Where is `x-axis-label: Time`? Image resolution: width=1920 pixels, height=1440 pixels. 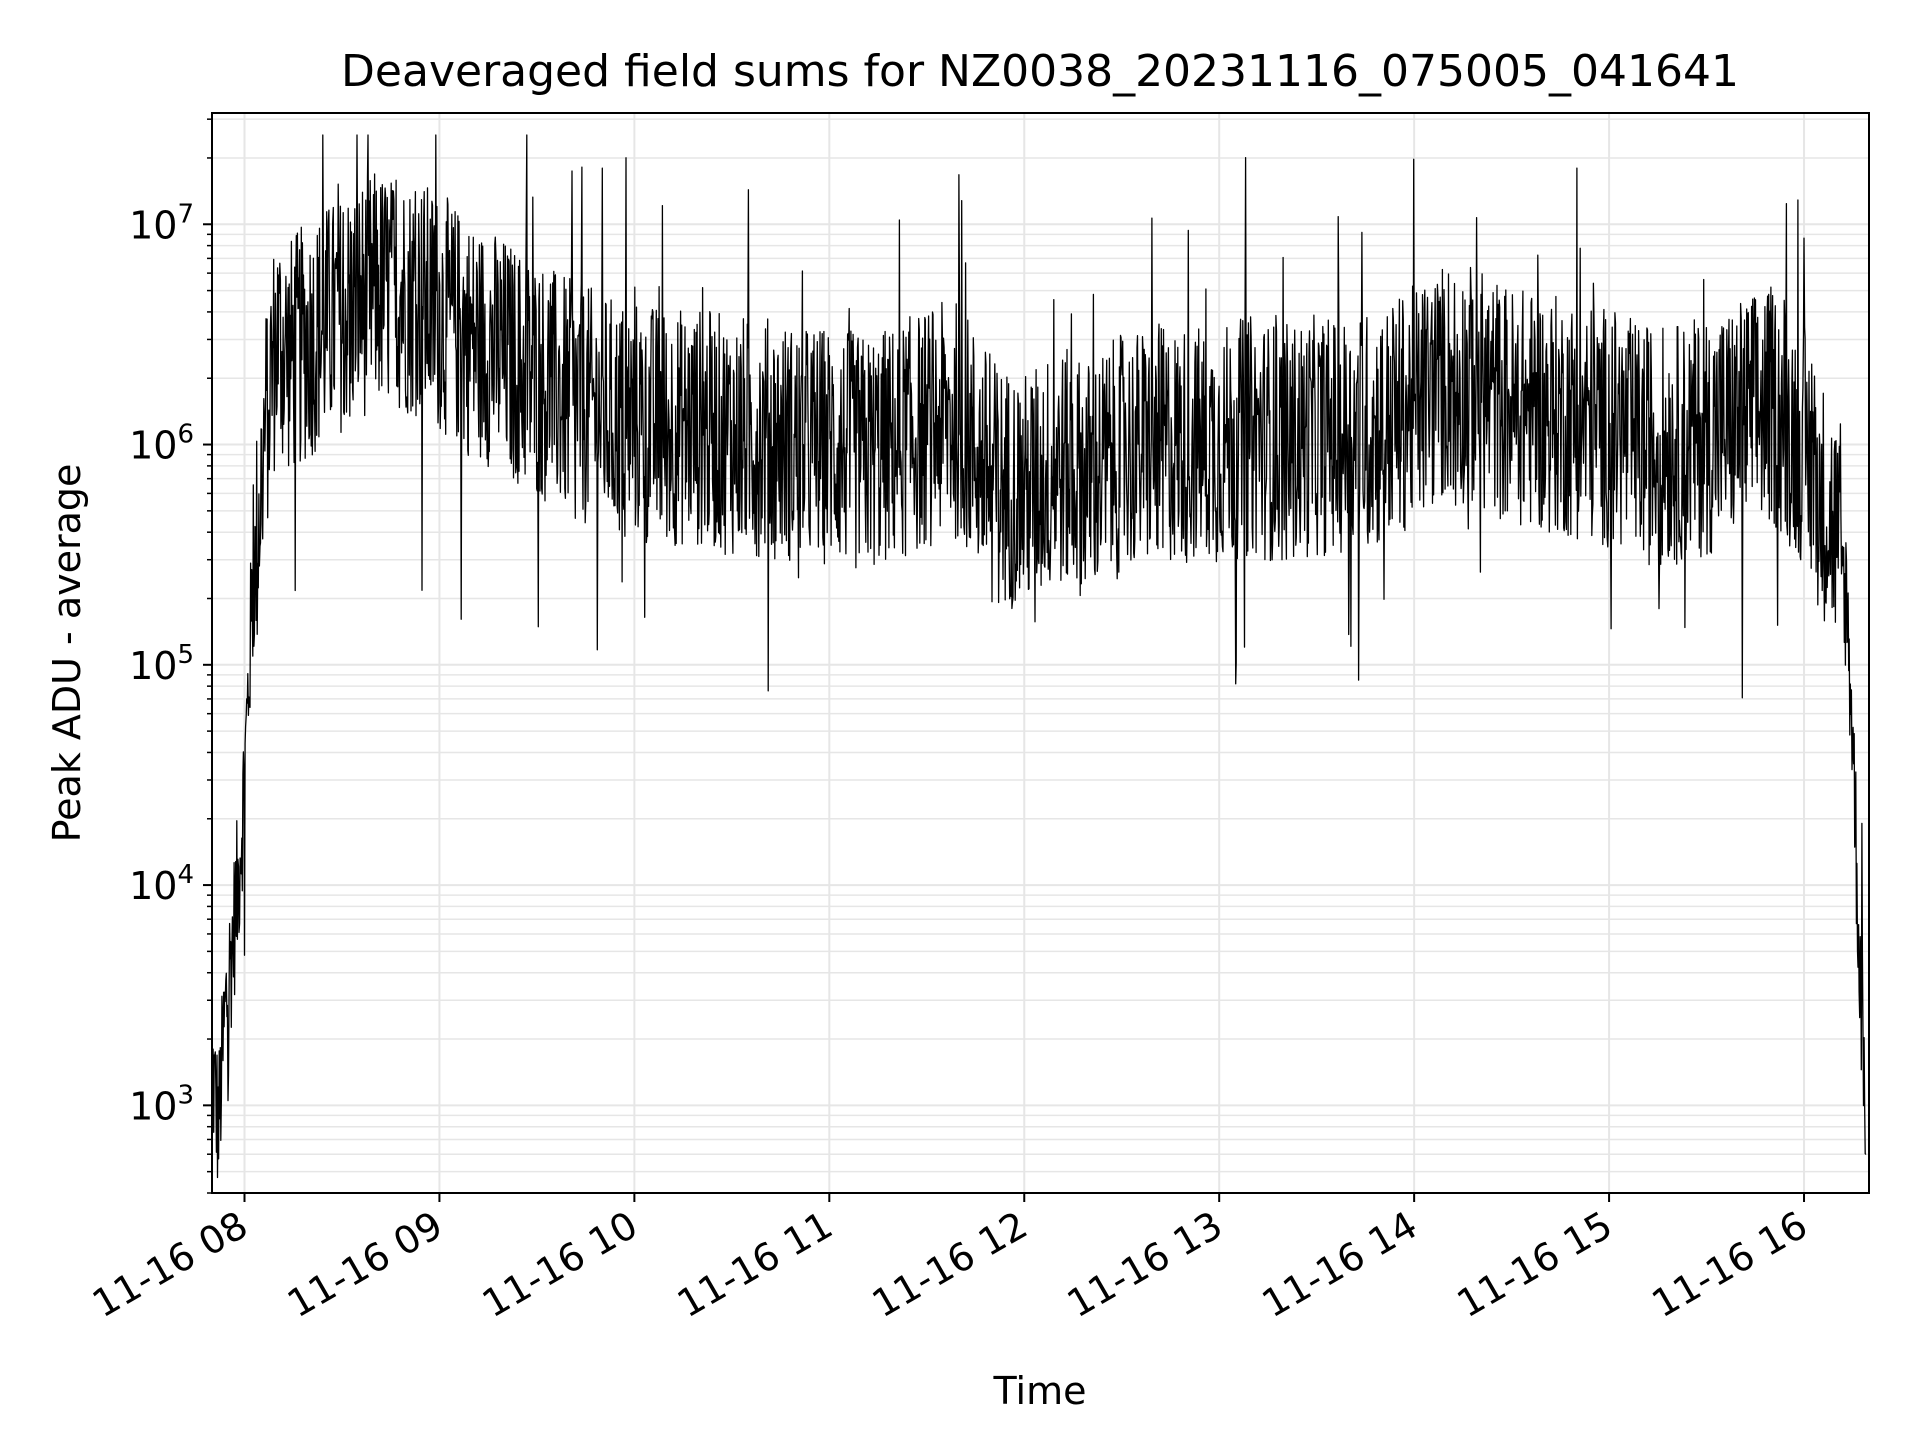
x-axis-label: Time is located at coordinates (1040, 1391).